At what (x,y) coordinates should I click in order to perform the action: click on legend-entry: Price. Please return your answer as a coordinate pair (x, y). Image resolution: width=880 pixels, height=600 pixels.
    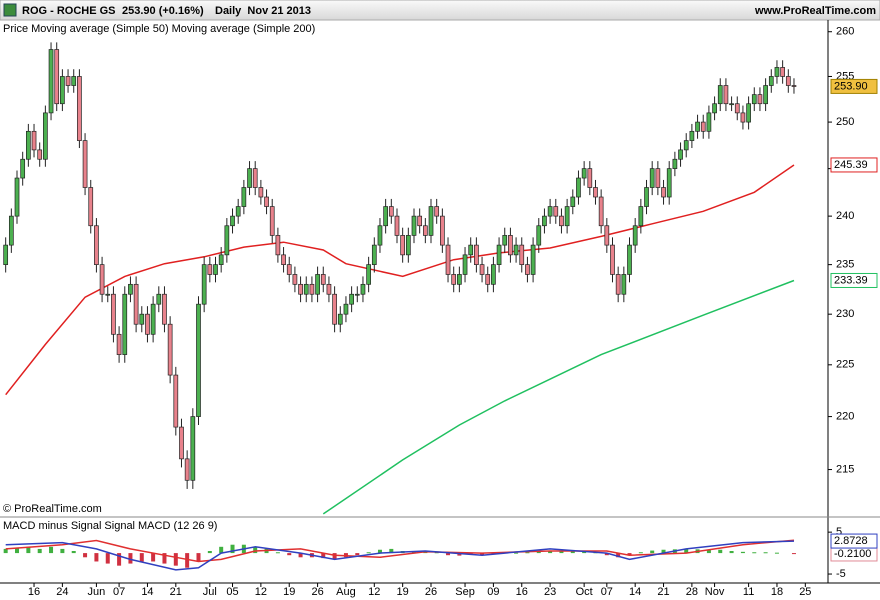
    Looking at the image, I should click on (15, 29).